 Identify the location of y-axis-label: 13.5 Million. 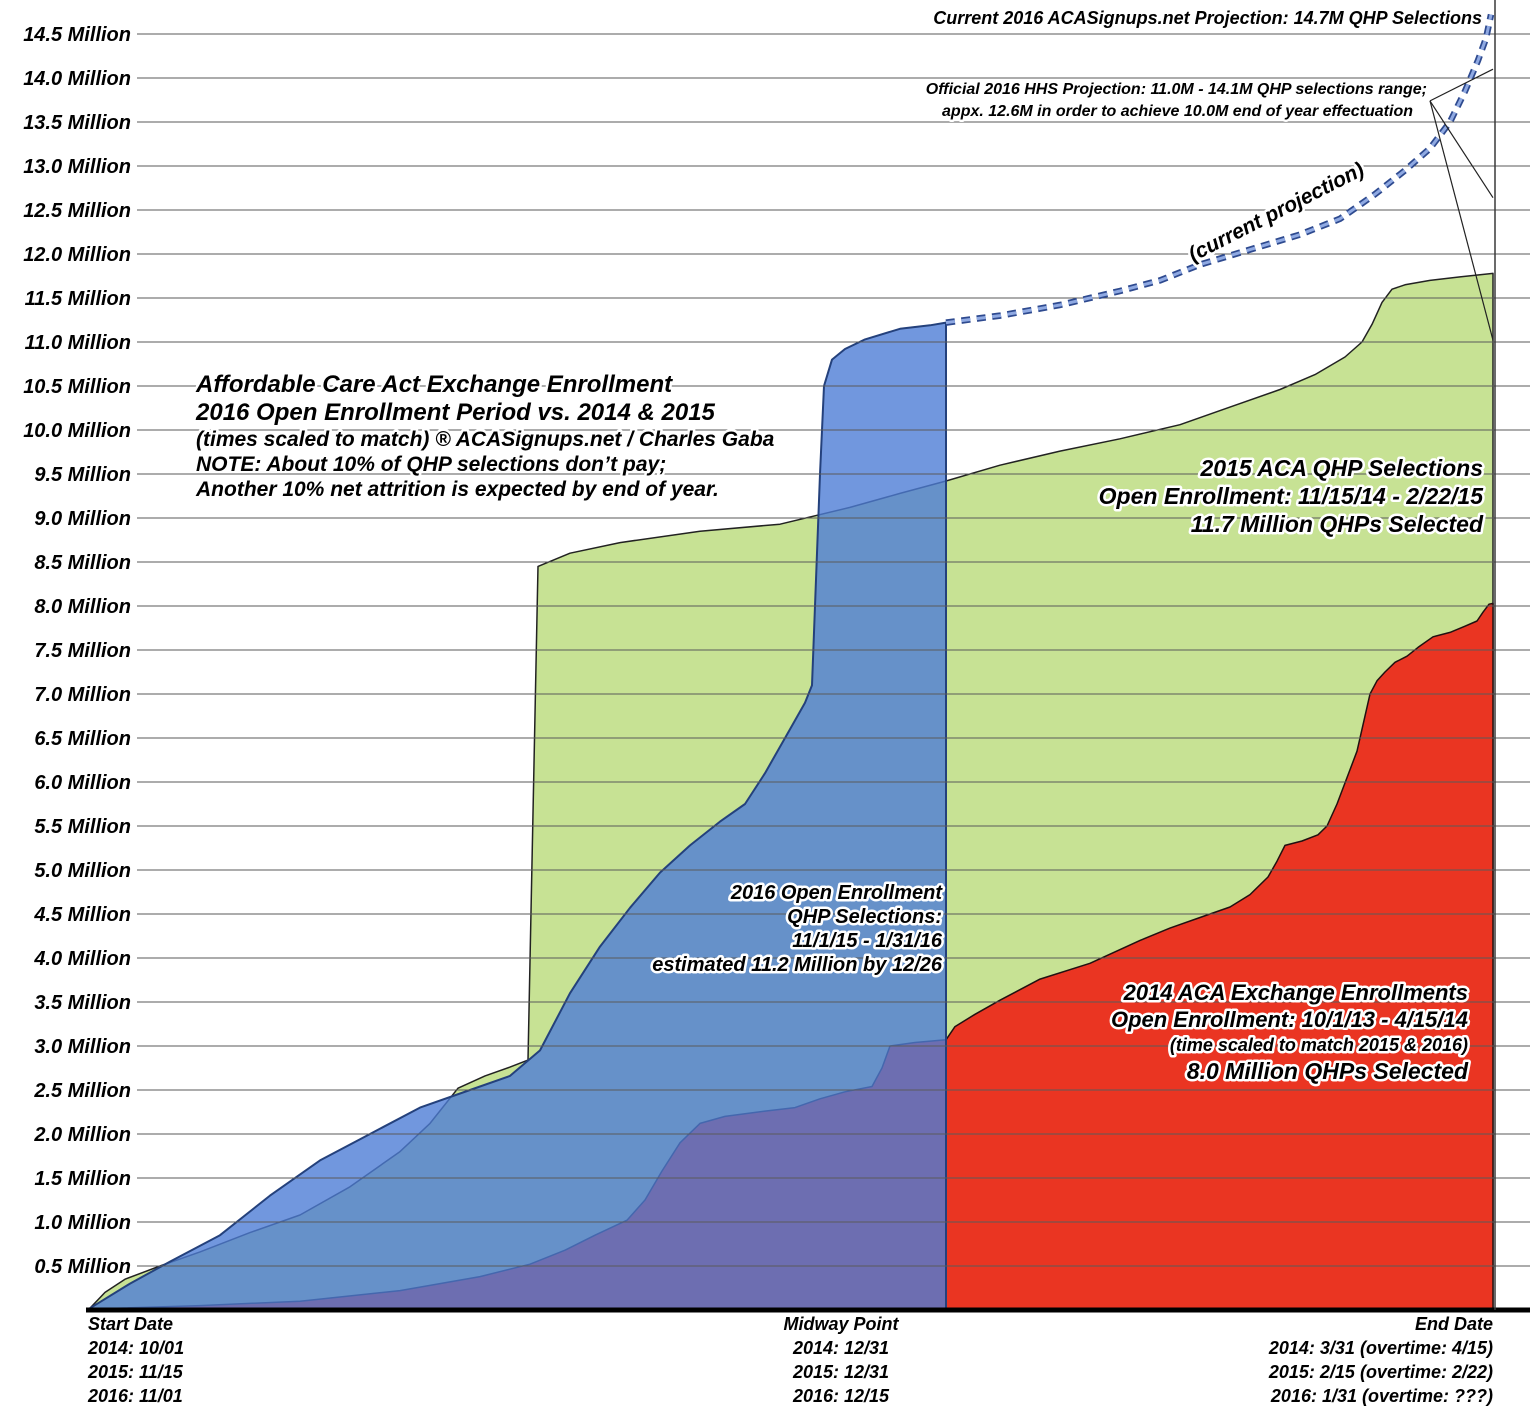
(77, 123).